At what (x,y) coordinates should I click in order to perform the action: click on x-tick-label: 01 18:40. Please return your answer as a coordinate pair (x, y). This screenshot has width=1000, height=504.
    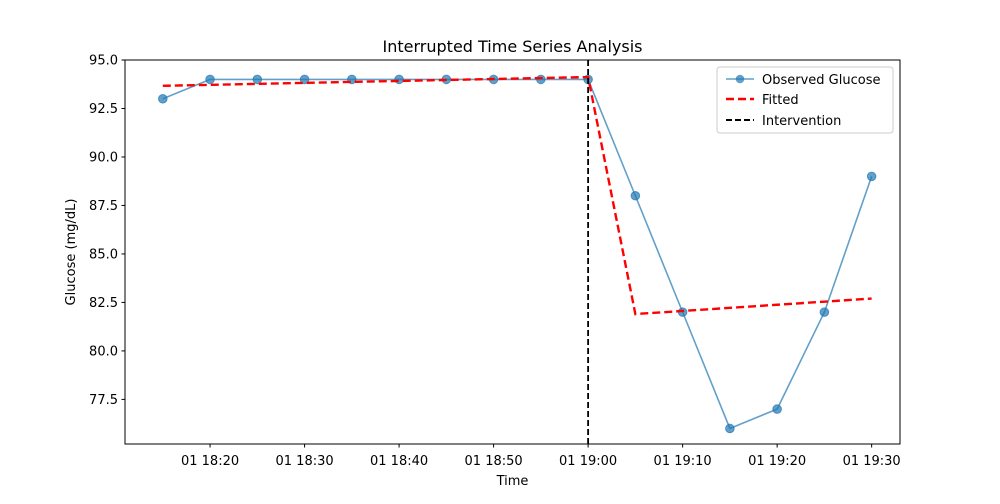
    Looking at the image, I should click on (399, 461).